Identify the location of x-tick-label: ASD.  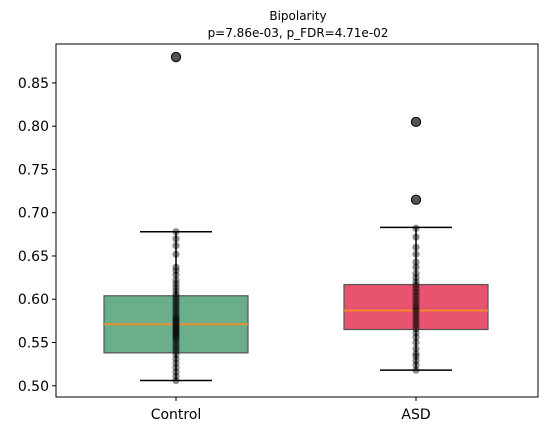
(415, 415).